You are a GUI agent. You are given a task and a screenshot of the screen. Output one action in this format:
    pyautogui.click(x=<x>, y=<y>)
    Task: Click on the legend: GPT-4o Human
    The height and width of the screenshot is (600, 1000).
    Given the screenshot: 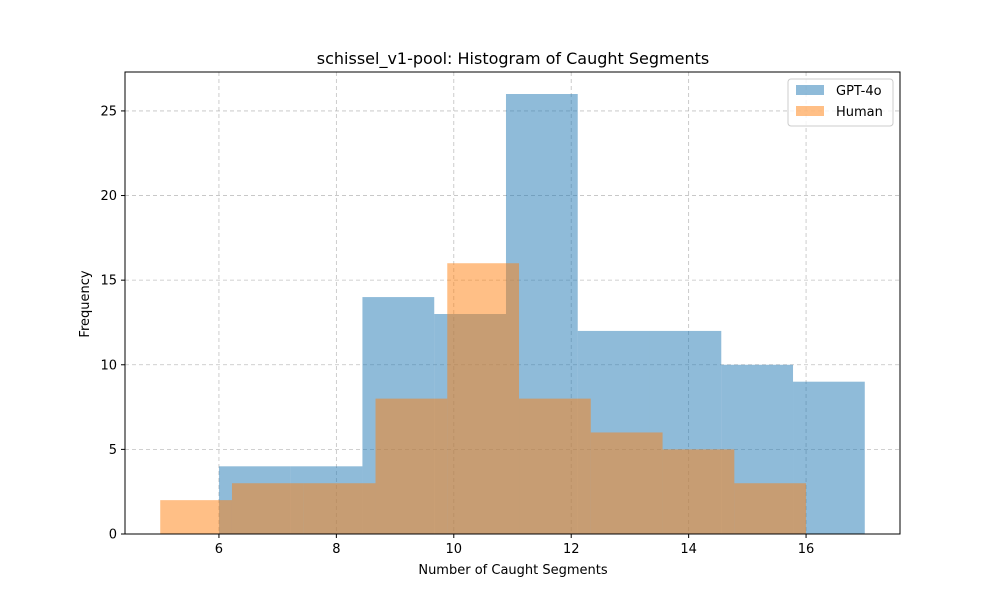 What is the action you would take?
    pyautogui.click(x=840, y=102)
    